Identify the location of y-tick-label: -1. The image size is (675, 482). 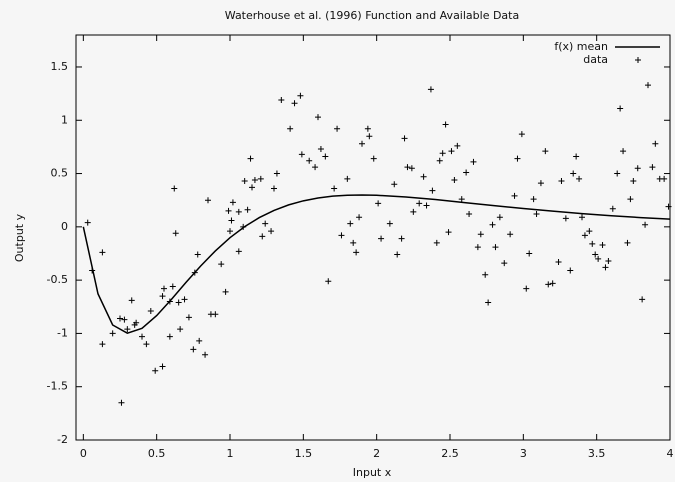
(62, 332).